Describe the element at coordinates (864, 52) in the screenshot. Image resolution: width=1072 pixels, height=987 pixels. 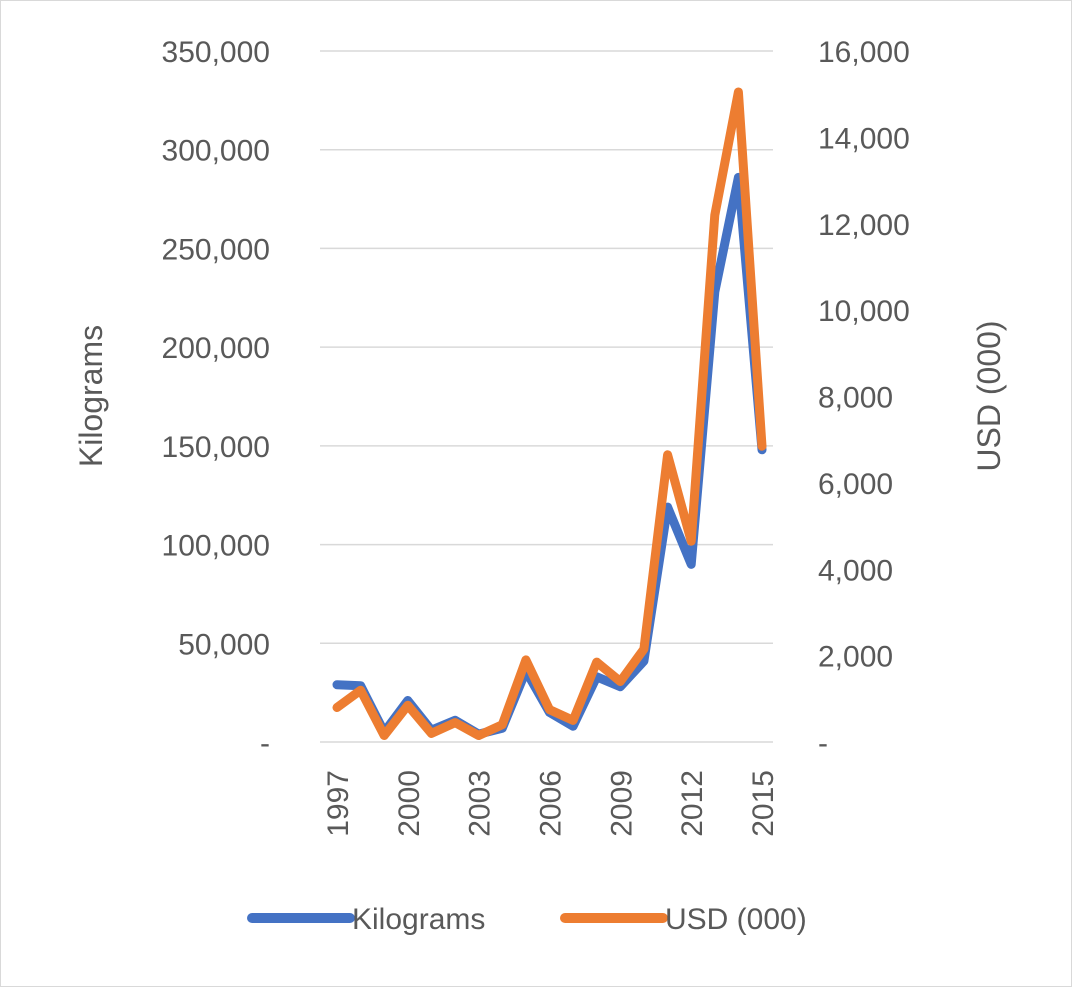
I see `right-y-tick-label: 16,000` at that location.